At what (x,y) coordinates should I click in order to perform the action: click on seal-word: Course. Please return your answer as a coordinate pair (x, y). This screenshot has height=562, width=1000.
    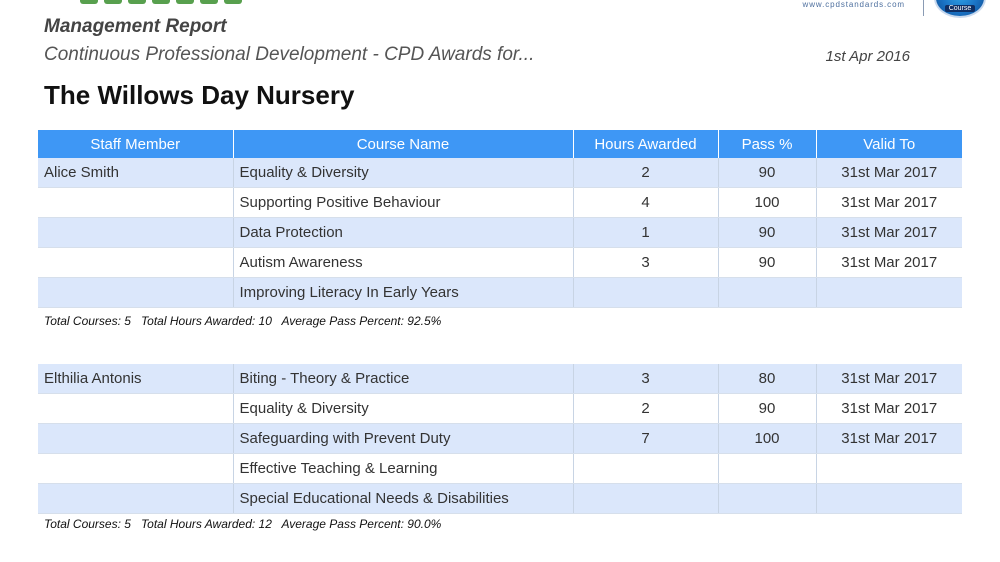
    Looking at the image, I should click on (960, 8).